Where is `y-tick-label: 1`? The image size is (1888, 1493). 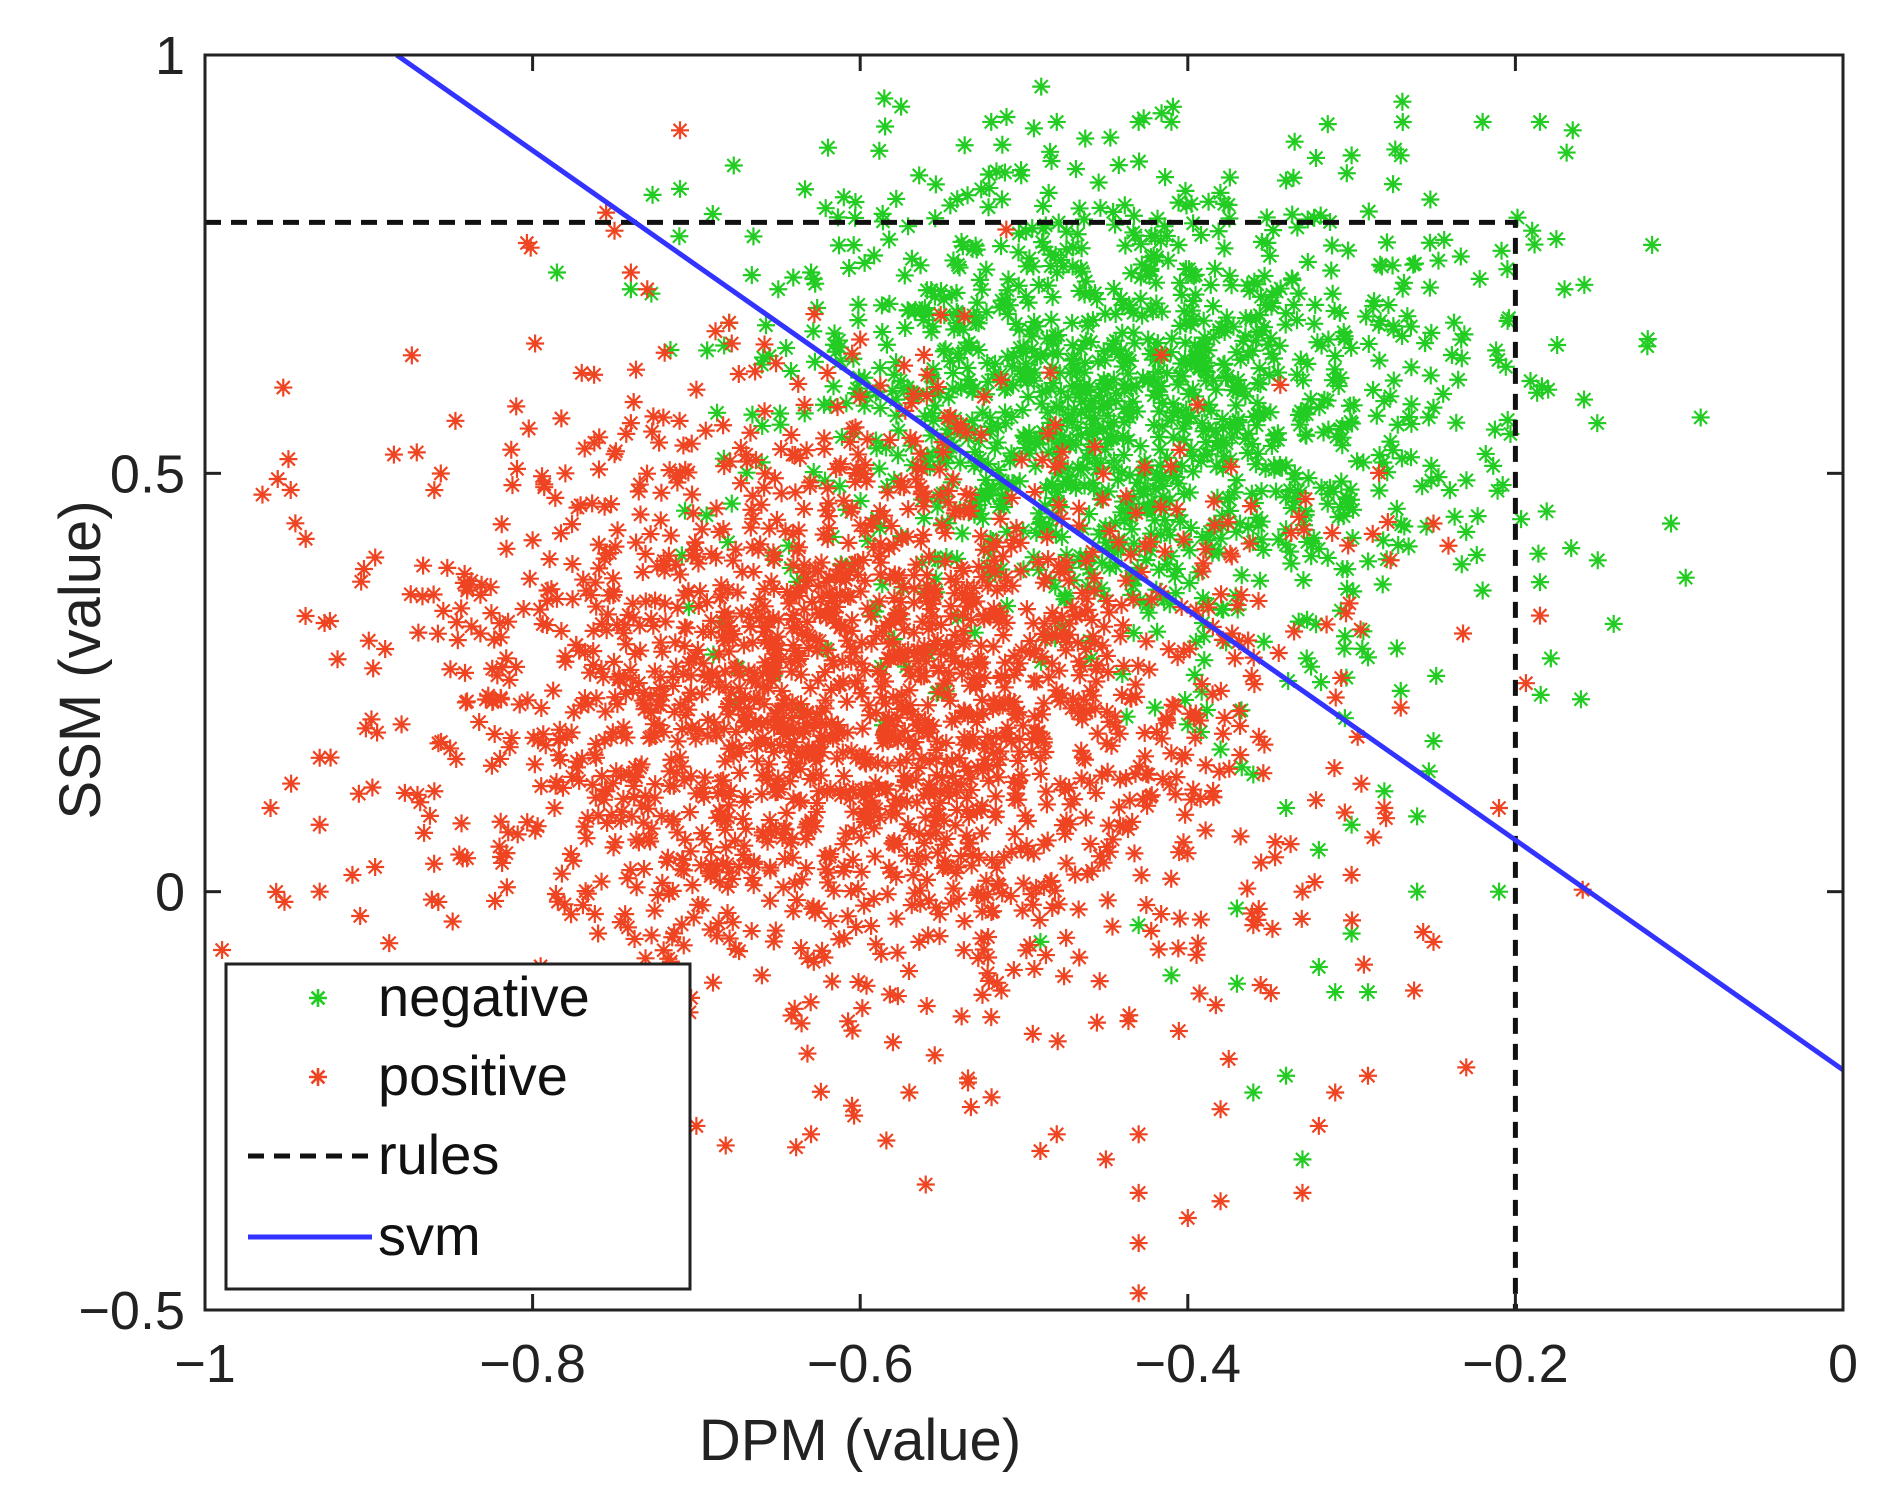 y-tick-label: 1 is located at coordinates (170, 56).